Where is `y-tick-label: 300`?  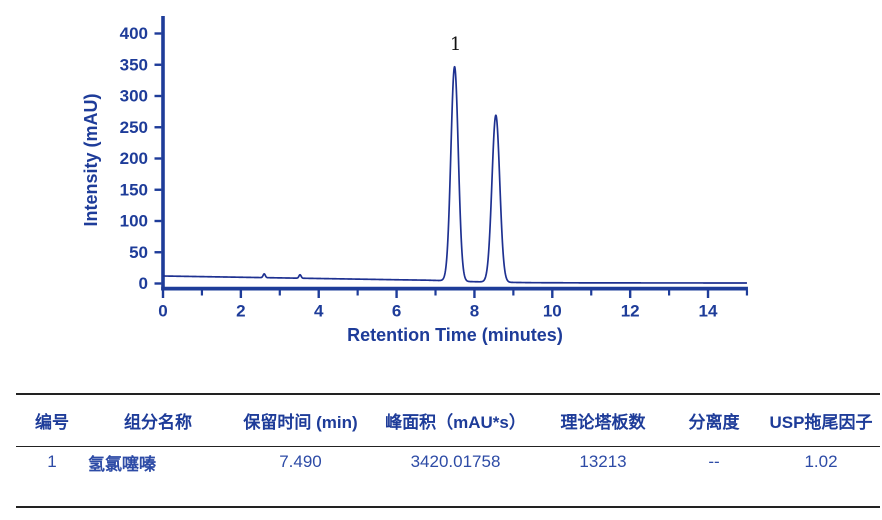 y-tick-label: 300 is located at coordinates (134, 96).